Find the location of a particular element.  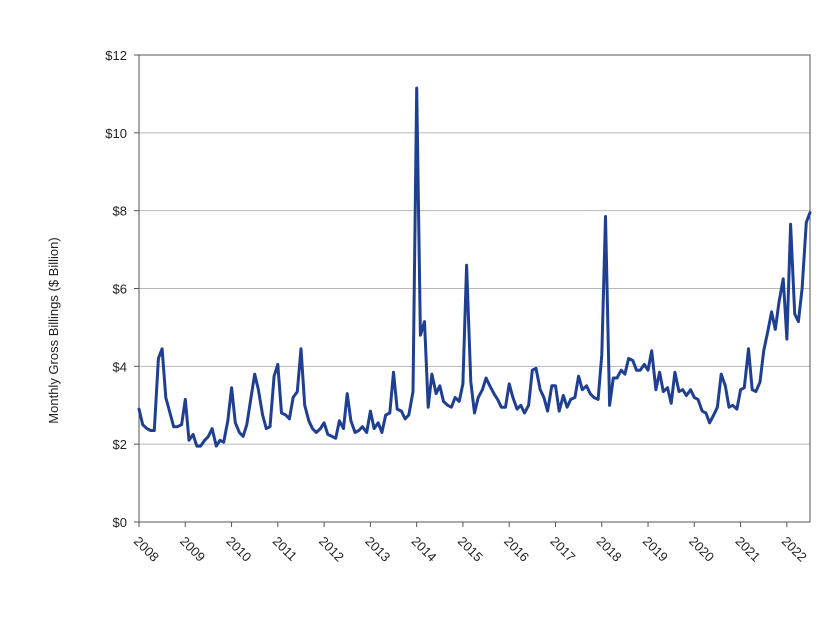

x-tick-label: 2021 is located at coordinates (747, 549).